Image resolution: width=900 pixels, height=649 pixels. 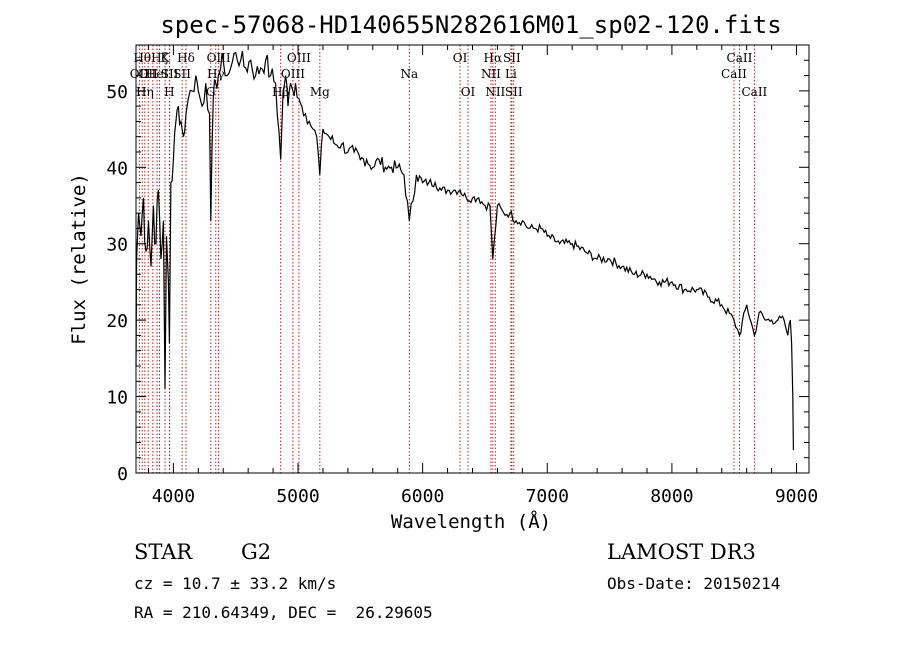 I want to click on line-label: K, so click(x=166, y=58).